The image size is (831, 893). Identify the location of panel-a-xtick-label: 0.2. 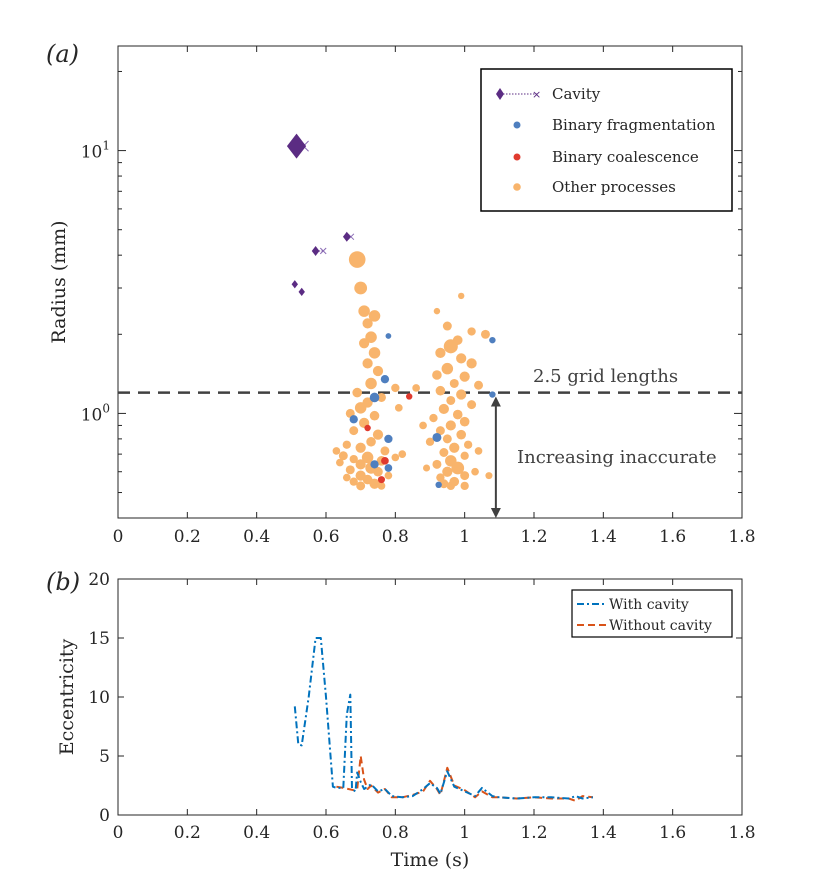
(187, 537).